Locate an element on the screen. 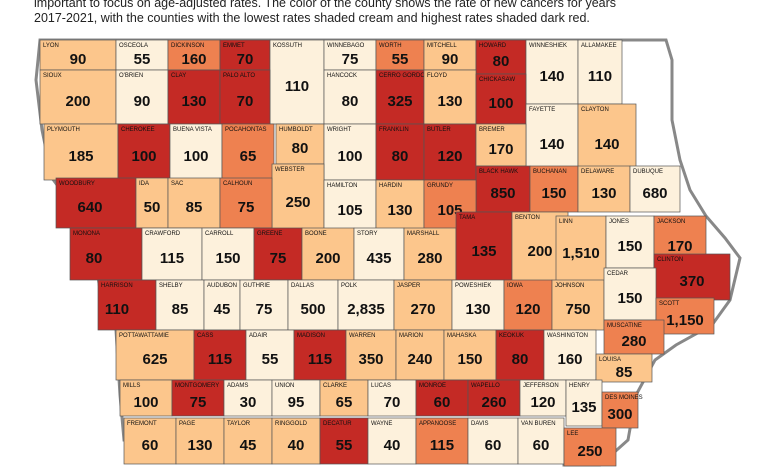 This screenshot has height=470, width=780. county-story: STORY 435 is located at coordinates (379, 254).